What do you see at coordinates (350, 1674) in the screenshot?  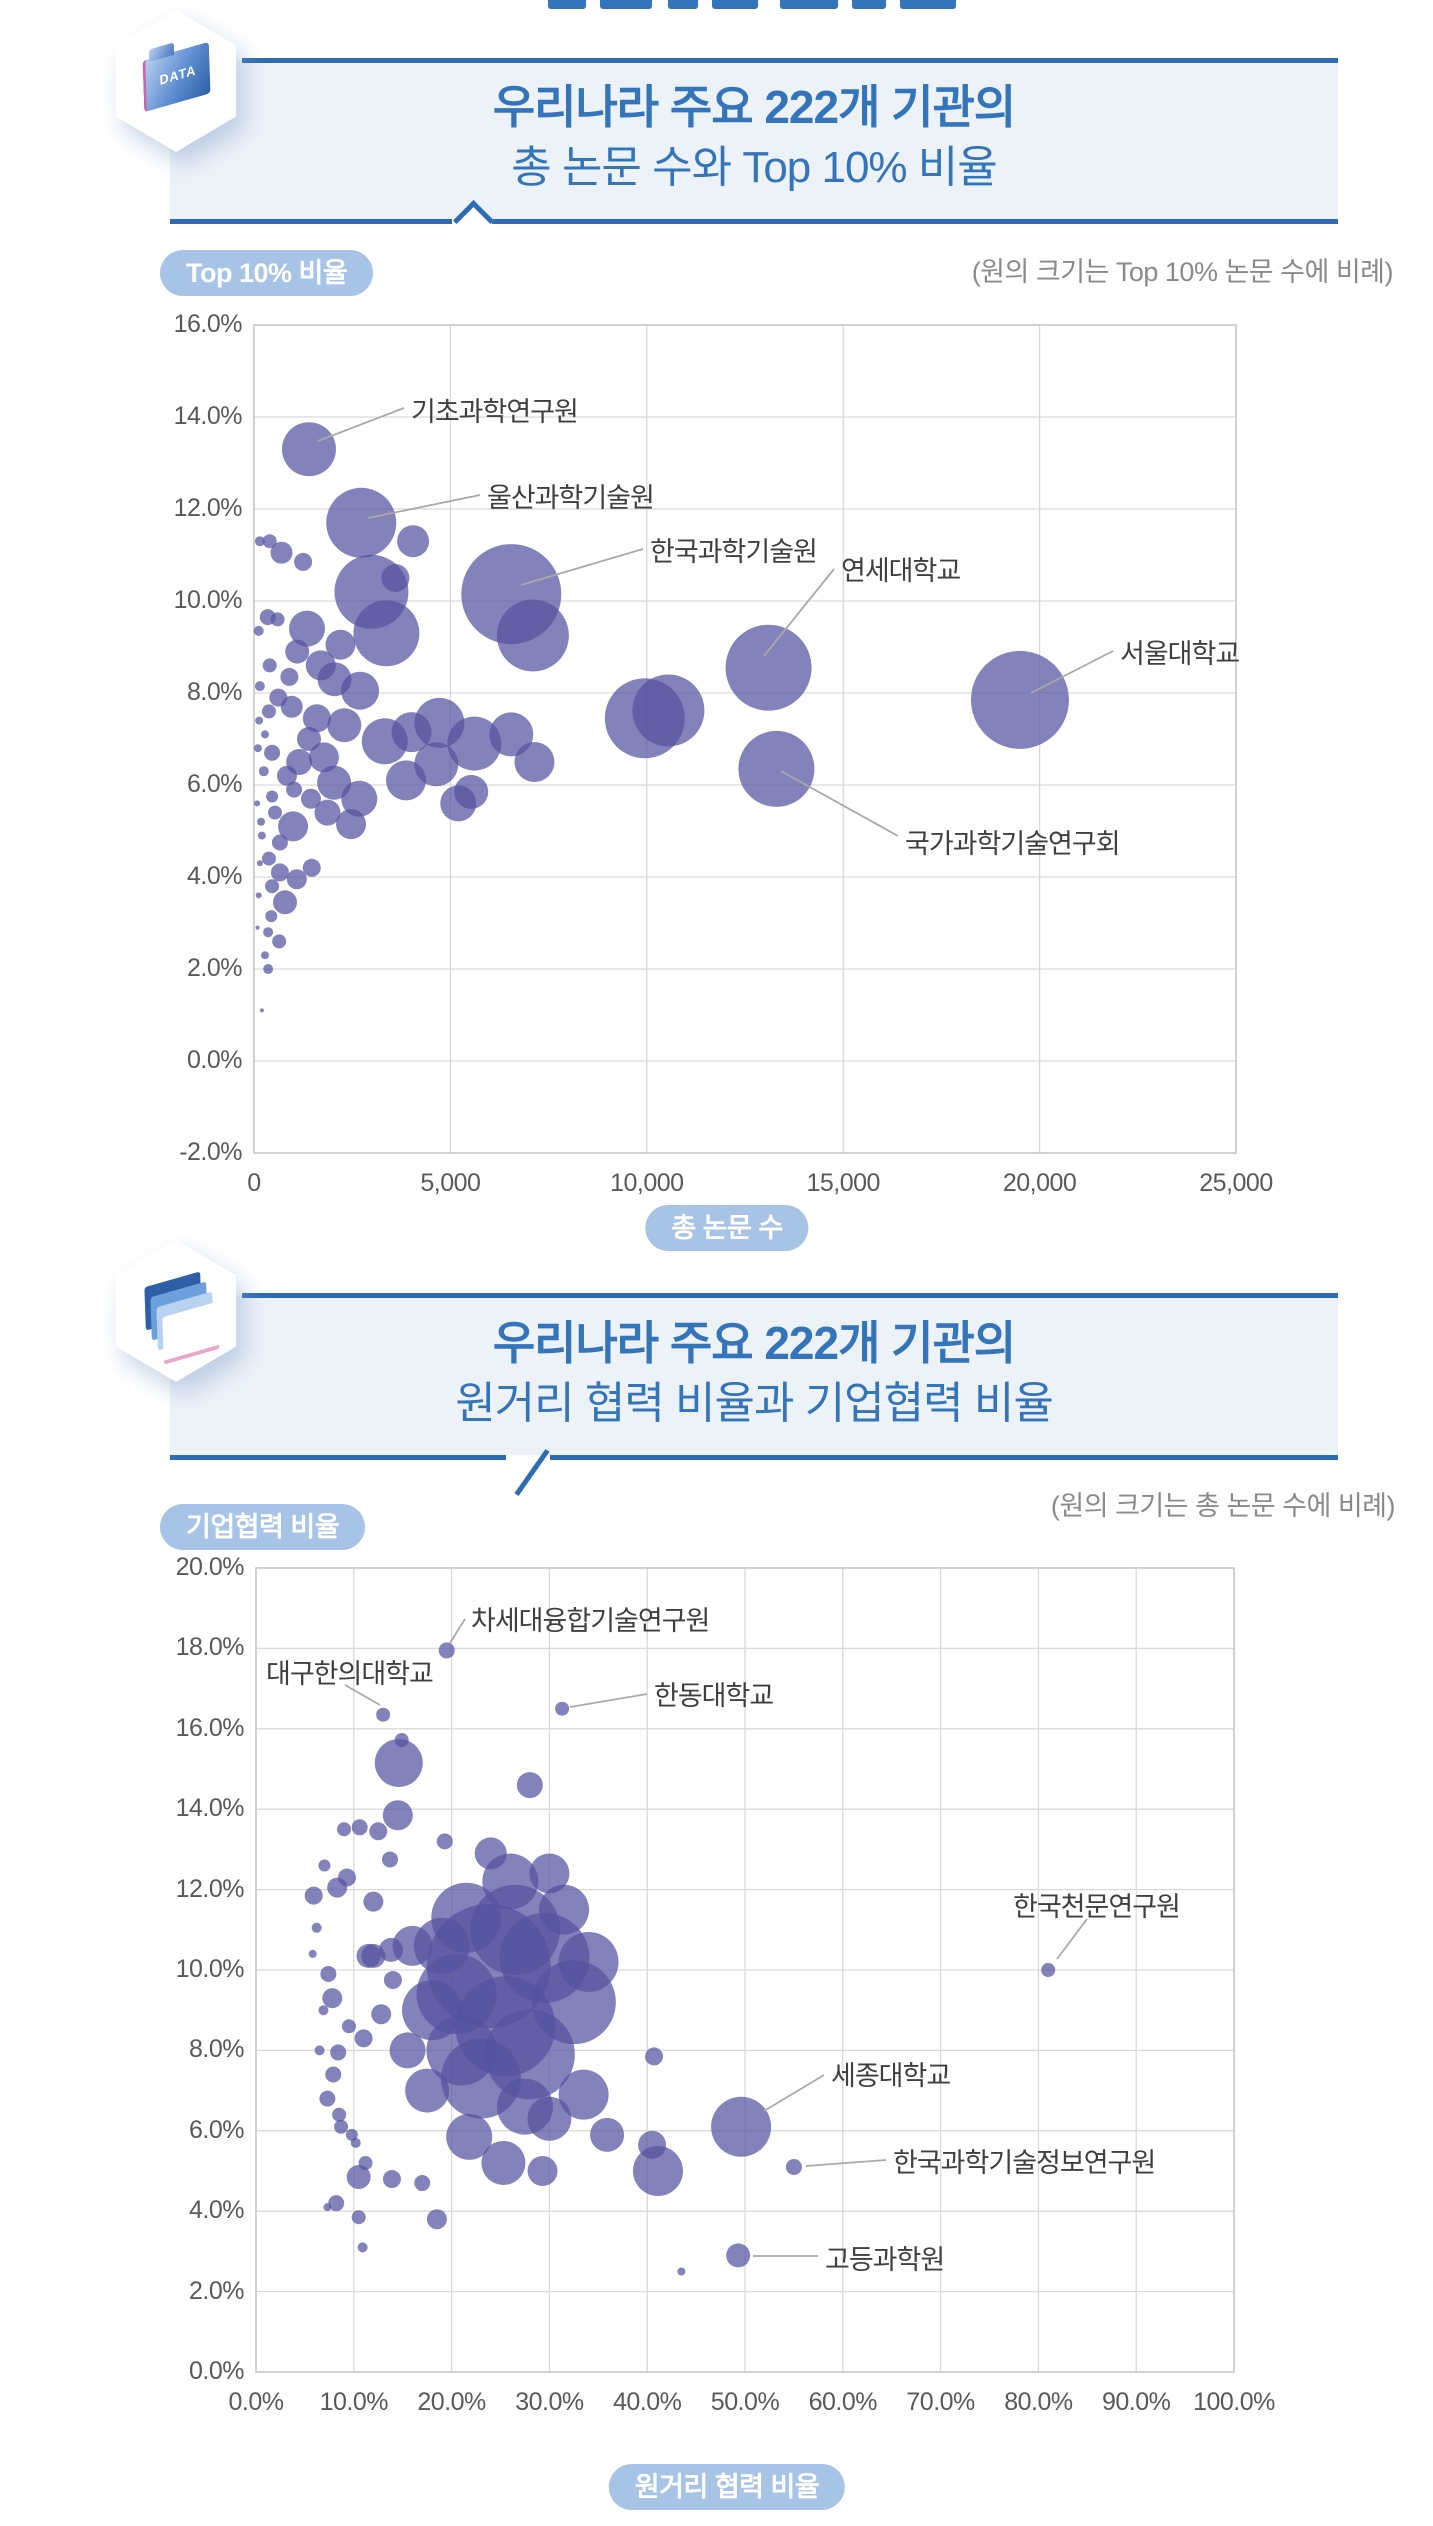 I see `annotation-label: 대구한의대학교` at bounding box center [350, 1674].